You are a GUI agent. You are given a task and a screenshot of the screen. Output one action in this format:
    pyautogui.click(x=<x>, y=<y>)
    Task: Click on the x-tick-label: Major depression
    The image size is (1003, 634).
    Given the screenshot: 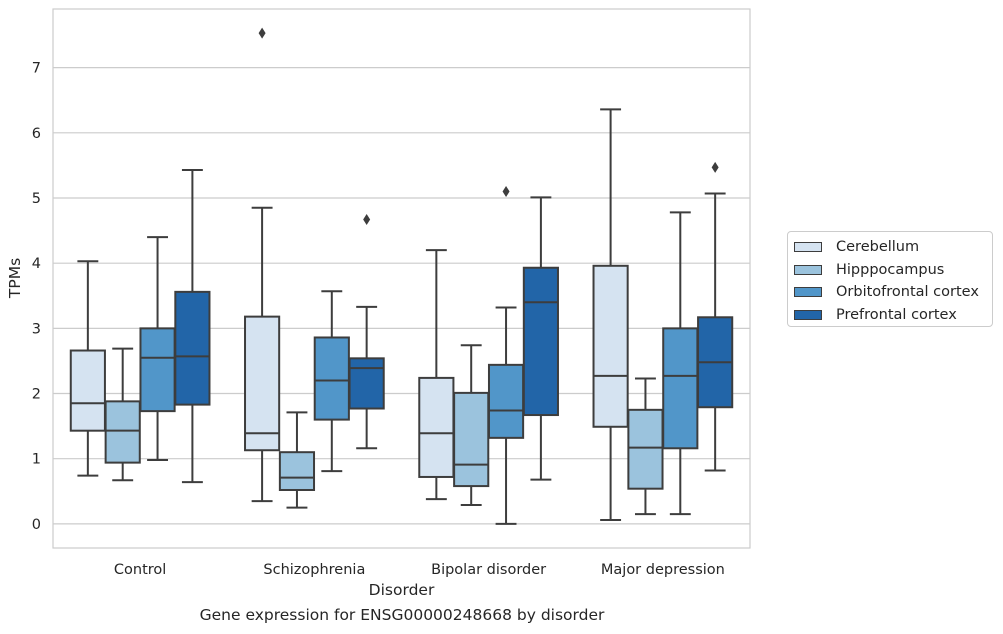 What is the action you would take?
    pyautogui.click(x=663, y=570)
    